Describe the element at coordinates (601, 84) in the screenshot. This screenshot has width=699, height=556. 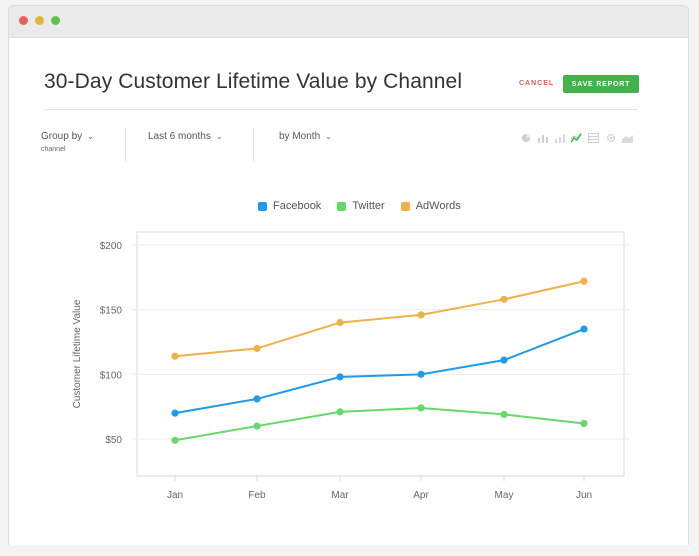
I see `save-report-button: SAVE REPORT` at that location.